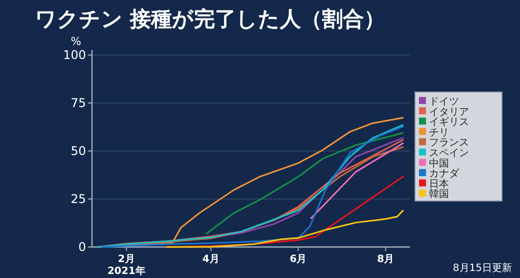 The image size is (520, 278). Describe the element at coordinates (439, 184) in the screenshot. I see `legend-label: 日本` at that location.